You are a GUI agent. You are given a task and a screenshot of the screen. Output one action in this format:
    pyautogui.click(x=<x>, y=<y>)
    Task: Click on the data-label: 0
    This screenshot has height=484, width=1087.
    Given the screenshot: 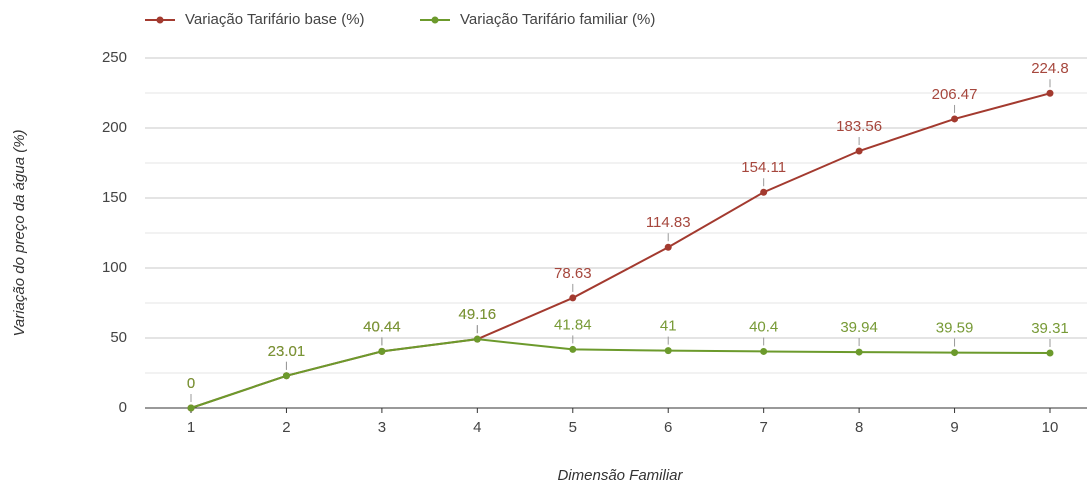 What is the action you would take?
    pyautogui.click(x=191, y=383)
    